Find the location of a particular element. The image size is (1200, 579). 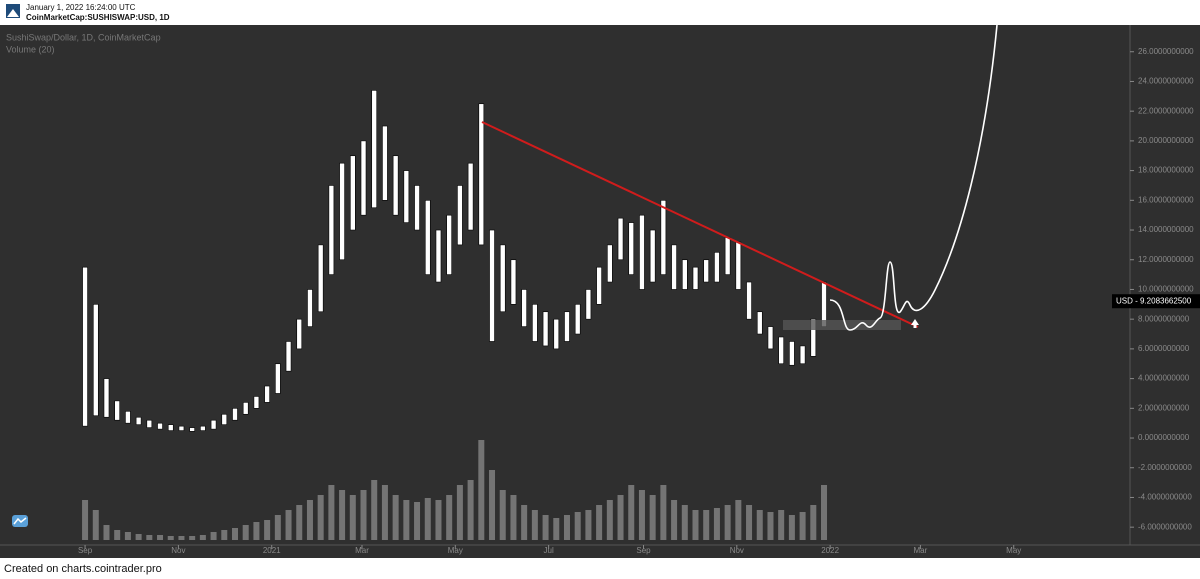

x-tick-label: Jul is located at coordinates (549, 550).